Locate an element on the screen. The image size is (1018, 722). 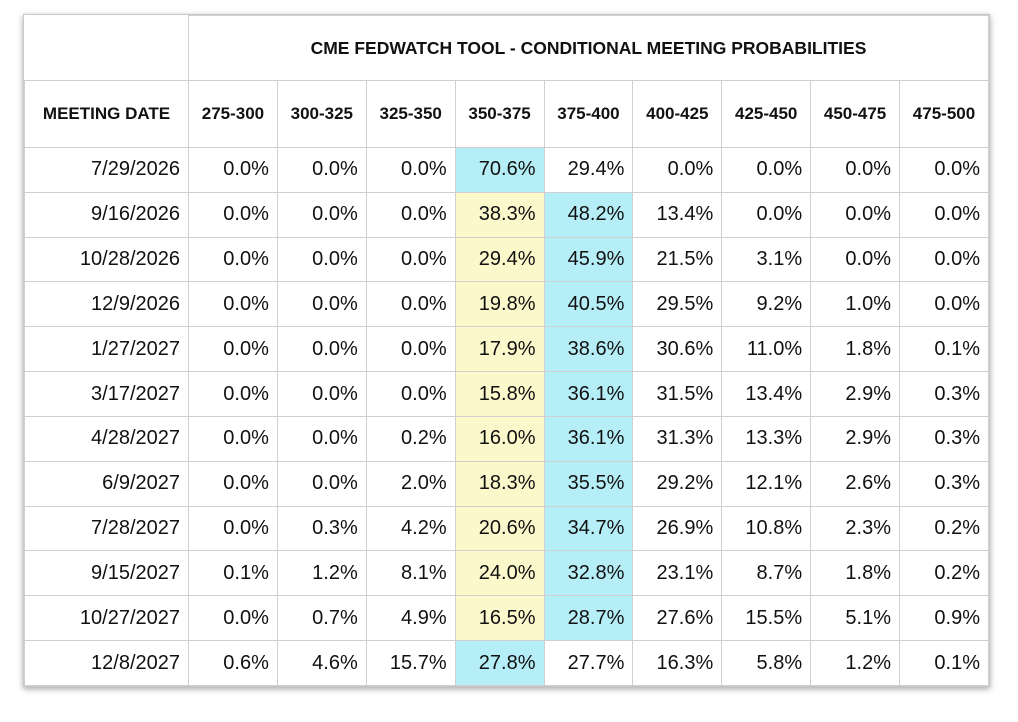
probability-cell: 30.6% is located at coordinates (677, 349).